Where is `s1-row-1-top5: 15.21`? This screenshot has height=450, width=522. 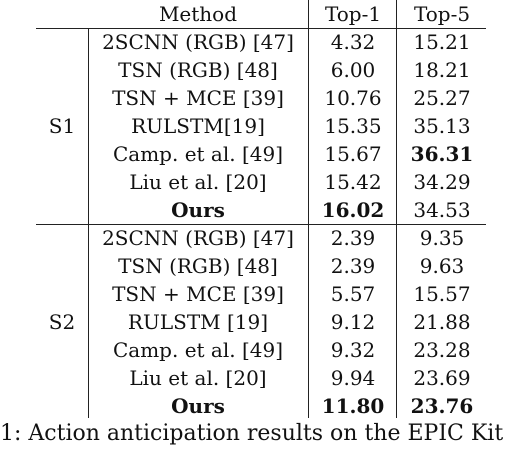 s1-row-1-top5: 15.21 is located at coordinates (442, 42).